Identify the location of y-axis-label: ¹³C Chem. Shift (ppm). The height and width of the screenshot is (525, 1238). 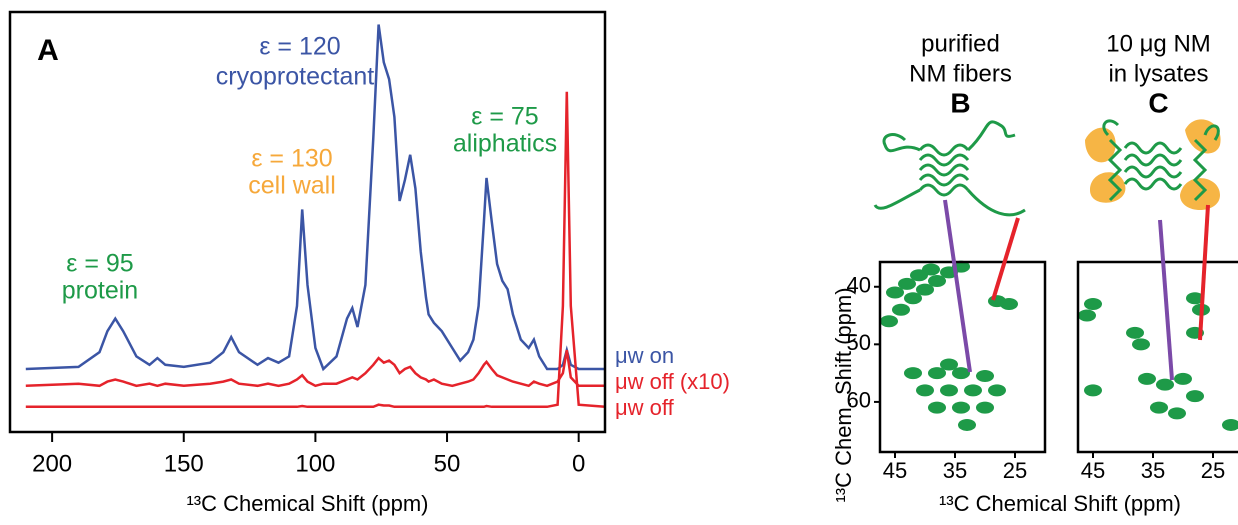
(843, 394).